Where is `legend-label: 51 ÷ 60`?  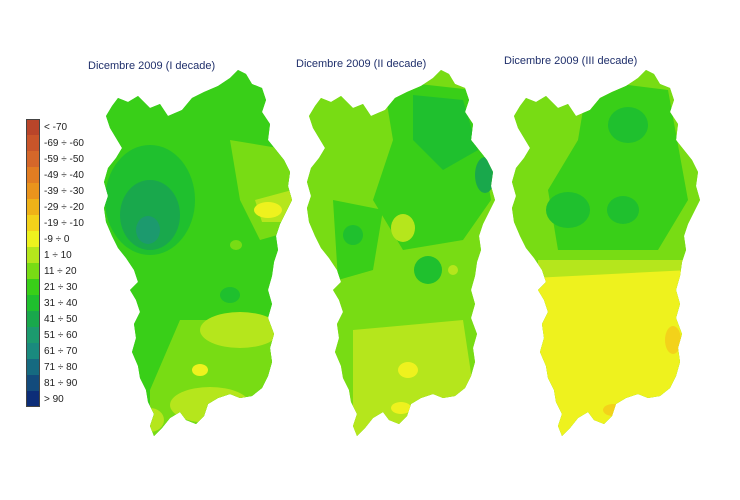
legend-label: 51 ÷ 60 is located at coordinates (61, 335).